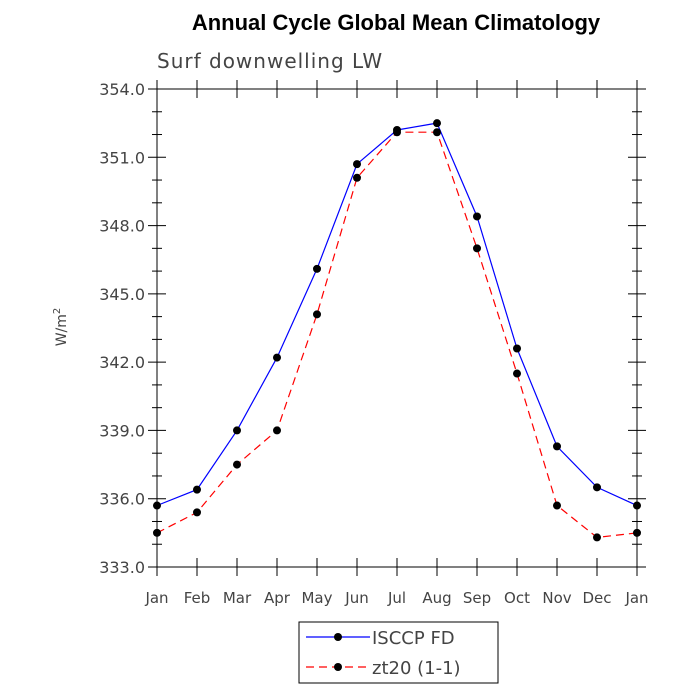 Image resolution: width=700 pixels, height=700 pixels. Describe the element at coordinates (416, 668) in the screenshot. I see `legend-label-2: zt20 (1-1)` at that location.